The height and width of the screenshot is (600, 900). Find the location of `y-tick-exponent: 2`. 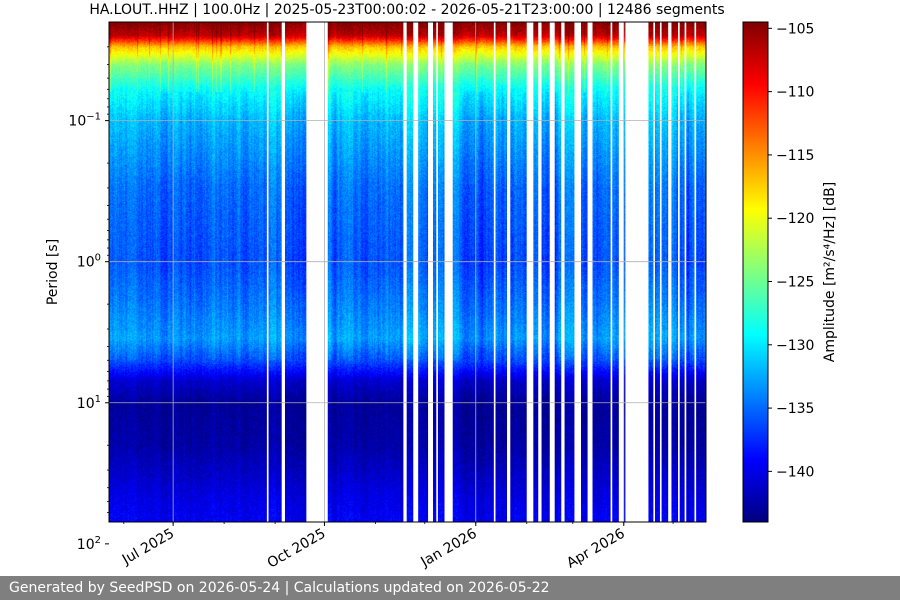

y-tick-exponent: 2 is located at coordinates (98, 540).